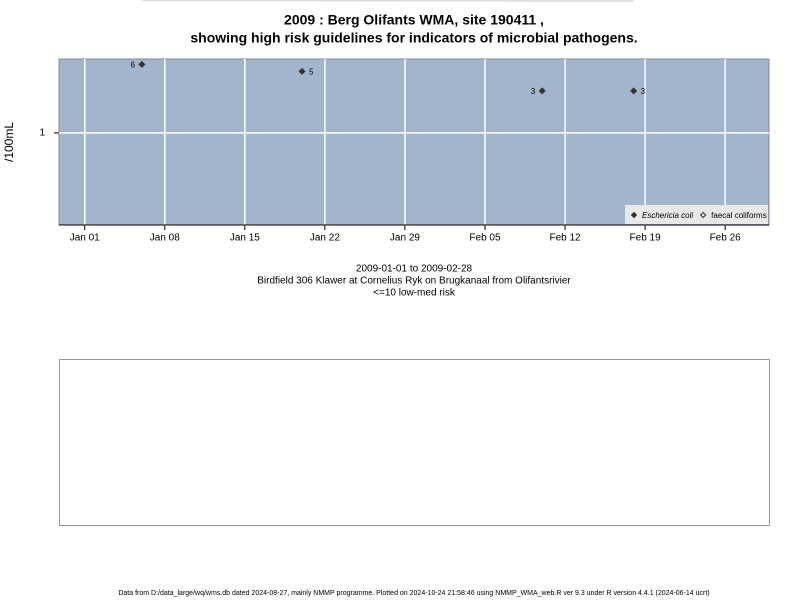  I want to click on x-tick-label: Jan 29, so click(405, 238).